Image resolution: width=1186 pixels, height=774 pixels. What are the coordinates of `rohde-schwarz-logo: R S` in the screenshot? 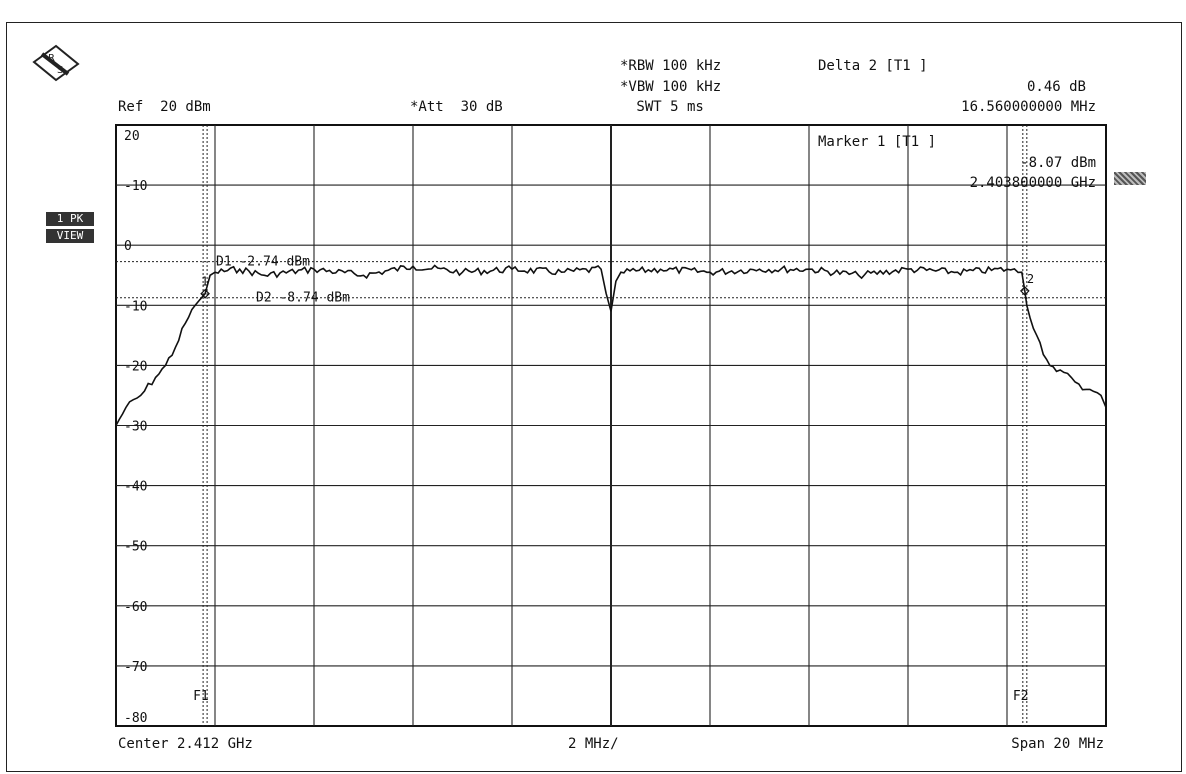 It's located at (56, 63).